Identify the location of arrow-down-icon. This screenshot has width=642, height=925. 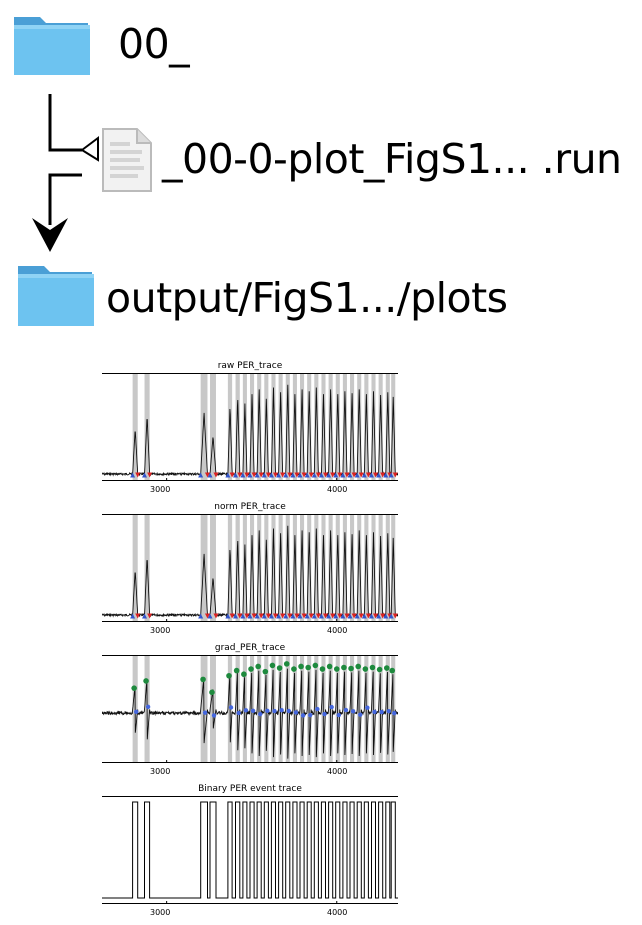
(50, 235).